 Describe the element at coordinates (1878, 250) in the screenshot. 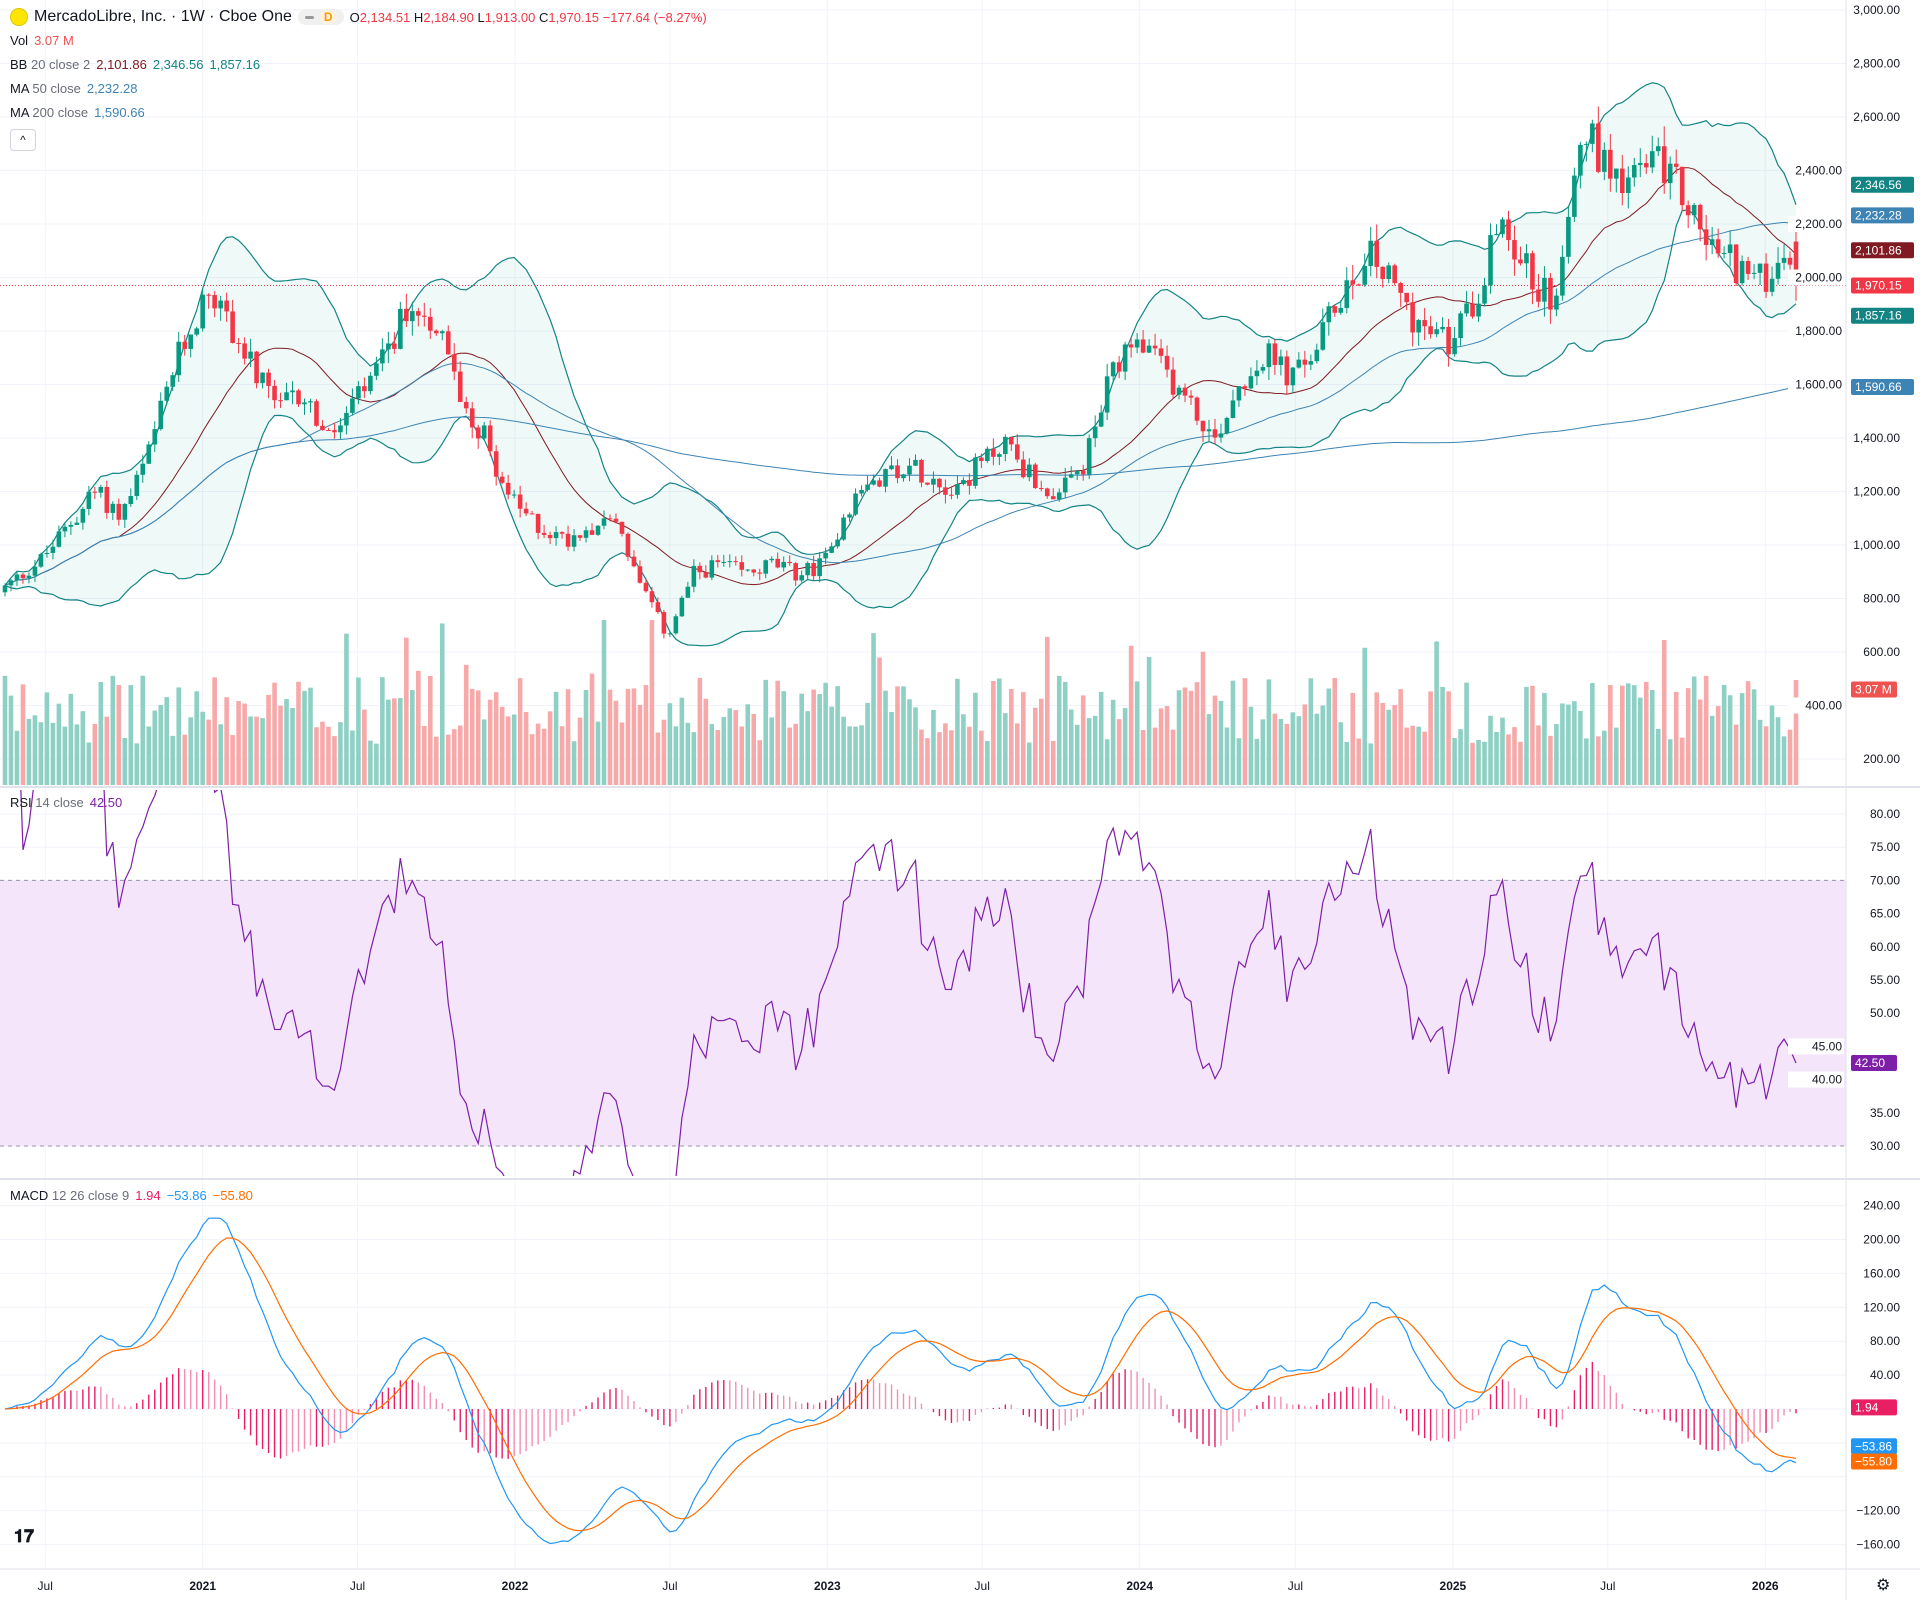

I see `axis-value-badge-text: 2,101.86` at that location.